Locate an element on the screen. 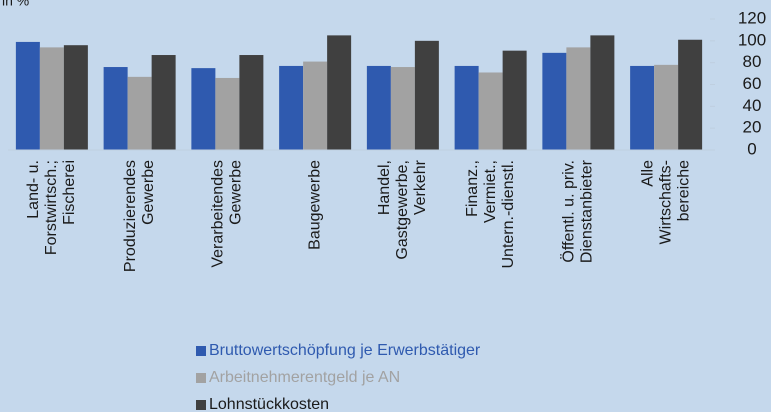 Image resolution: width=771 pixels, height=412 pixels. y-tick-label: 60 is located at coordinates (752, 83).